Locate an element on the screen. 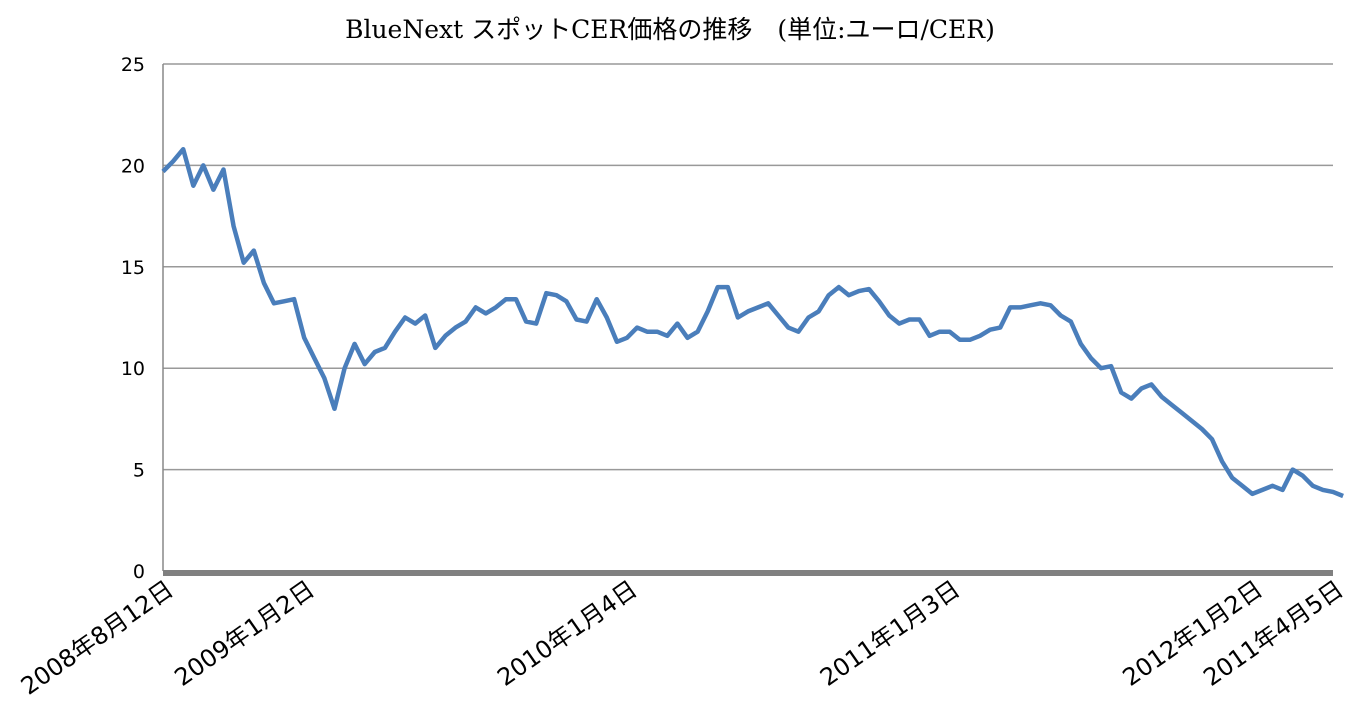 The height and width of the screenshot is (720, 1367). x-tick-label: 2010年1月4日 is located at coordinates (567, 633).